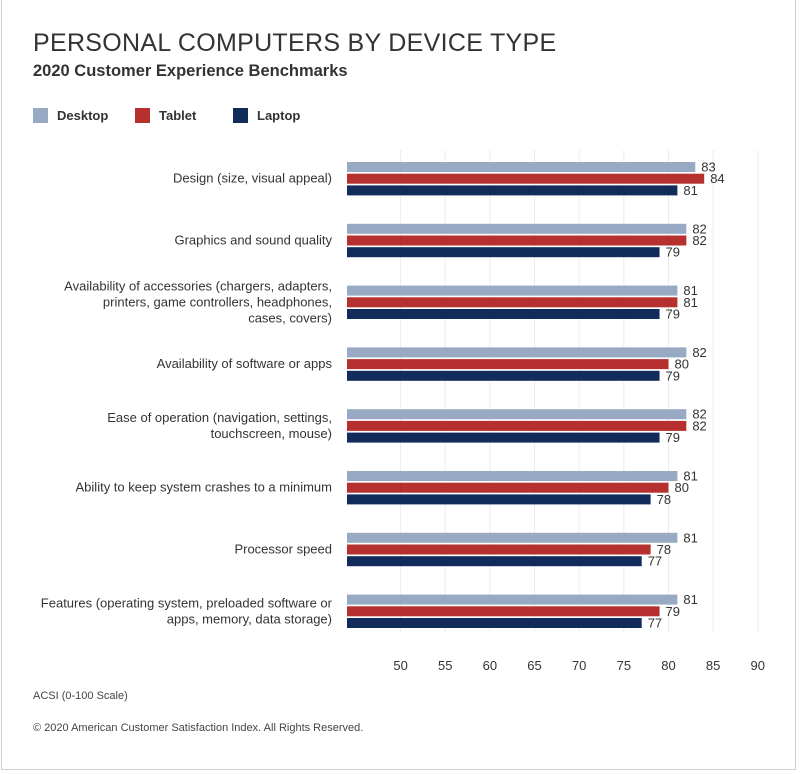 The image size is (800, 774). Describe the element at coordinates (534, 665) in the screenshot. I see `x-tick-label: 65` at that location.